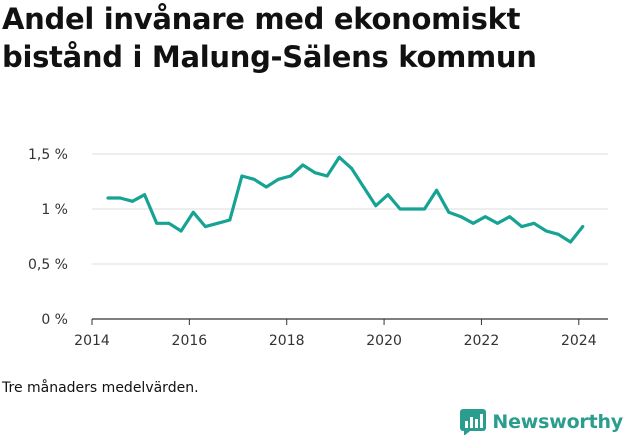 This screenshot has height=439, width=631. I want to click on x-tick-label: 2018, so click(287, 341).